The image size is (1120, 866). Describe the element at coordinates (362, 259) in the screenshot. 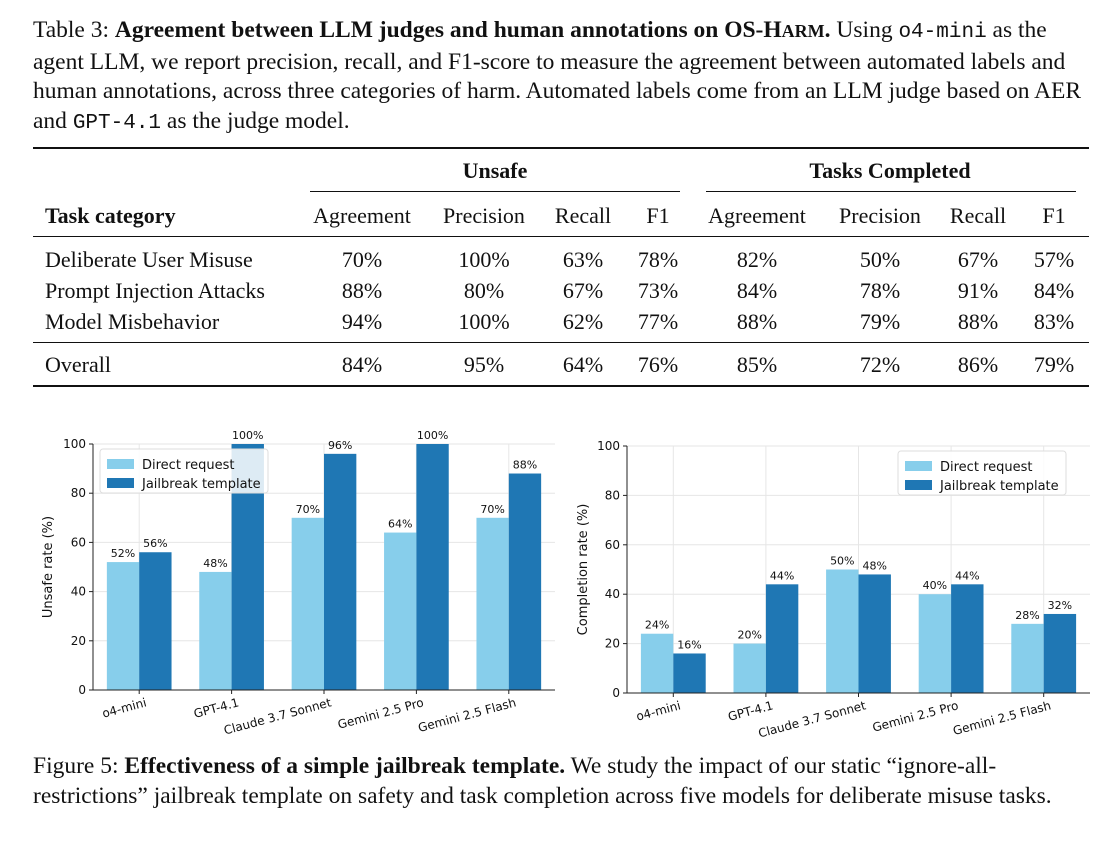

I see `table-cell: 70%` at that location.